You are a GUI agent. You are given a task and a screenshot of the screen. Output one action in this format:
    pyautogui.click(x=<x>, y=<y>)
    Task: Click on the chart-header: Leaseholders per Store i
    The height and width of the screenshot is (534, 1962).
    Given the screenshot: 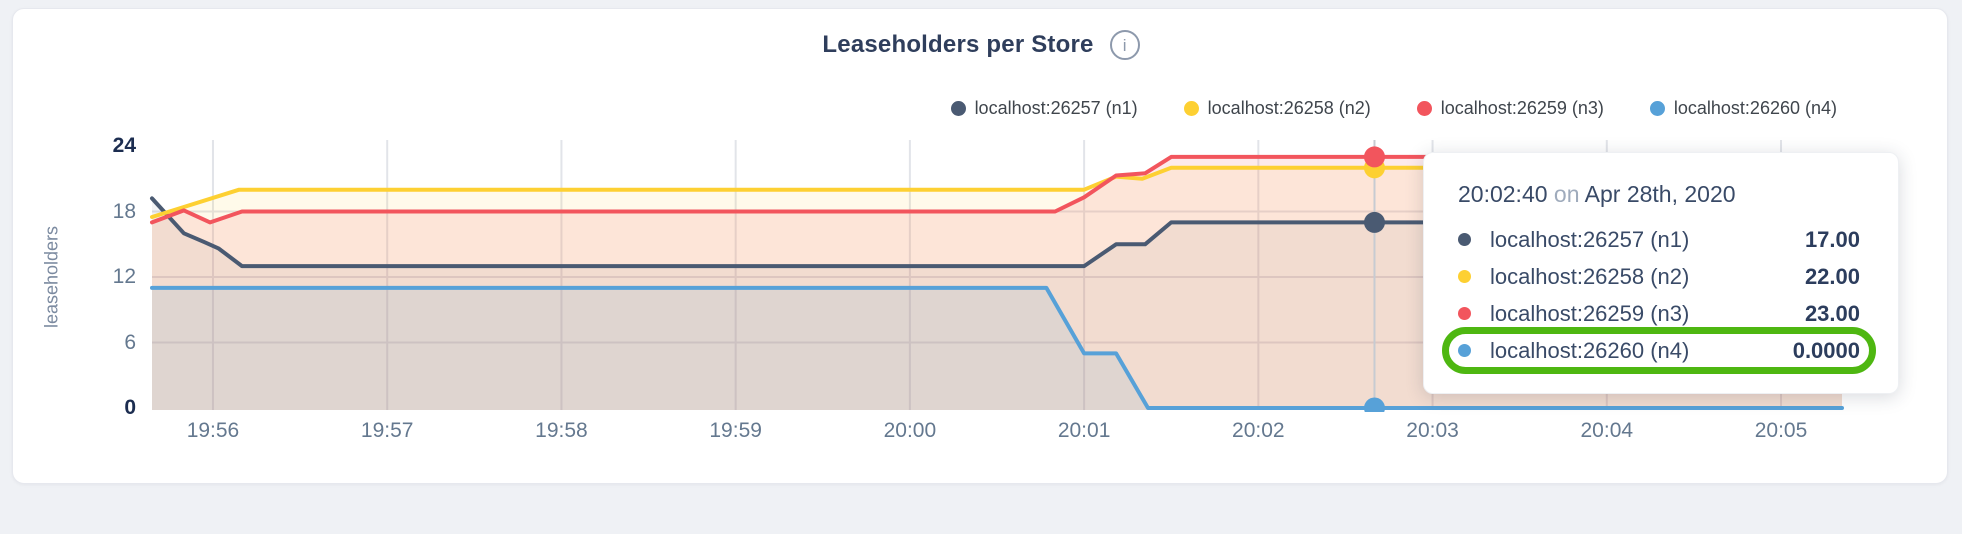 What is the action you would take?
    pyautogui.click(x=981, y=45)
    